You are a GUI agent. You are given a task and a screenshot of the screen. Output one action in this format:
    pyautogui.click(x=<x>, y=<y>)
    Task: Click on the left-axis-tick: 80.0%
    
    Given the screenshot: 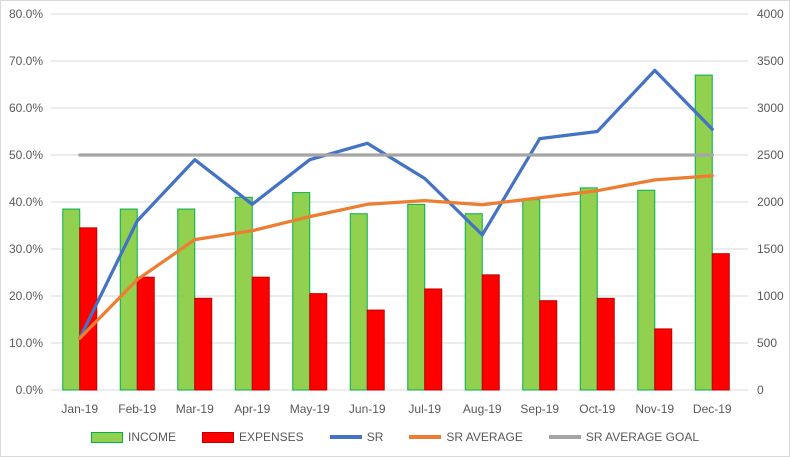 What is the action you would take?
    pyautogui.click(x=26, y=14)
    